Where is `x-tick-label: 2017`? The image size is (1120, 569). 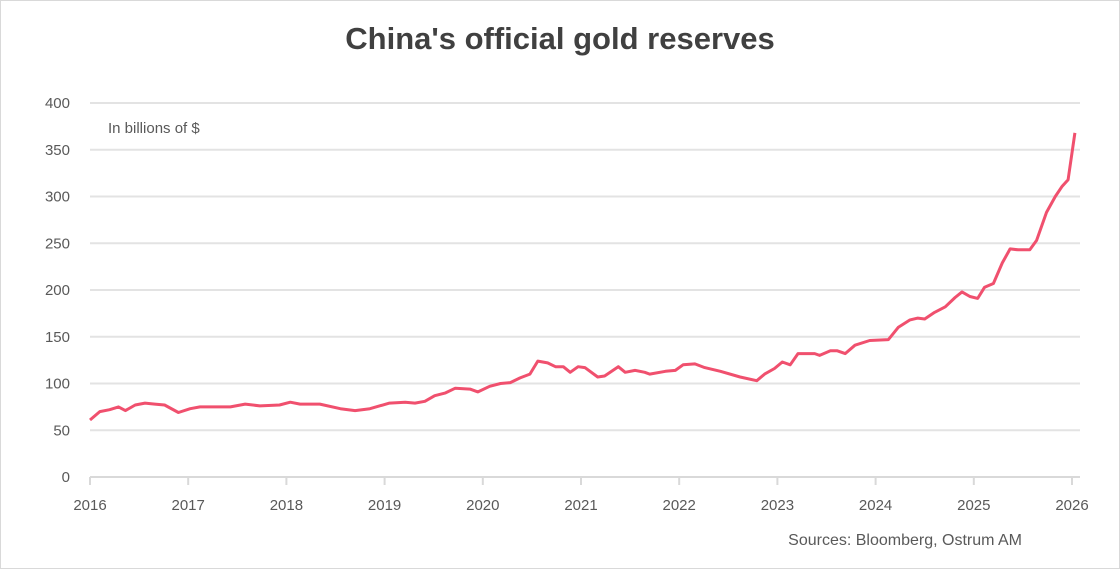 x-tick-label: 2017 is located at coordinates (188, 505).